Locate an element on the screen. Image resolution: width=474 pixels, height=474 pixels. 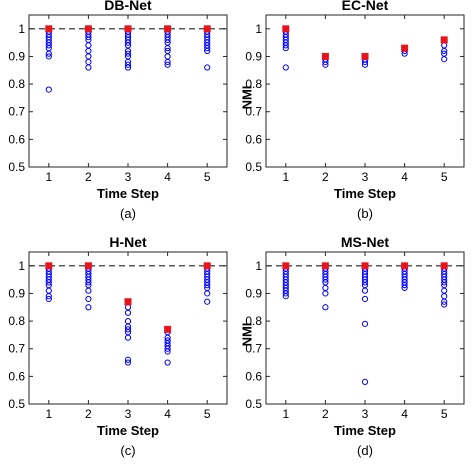
chart-title: DB-Net is located at coordinates (128, 6).